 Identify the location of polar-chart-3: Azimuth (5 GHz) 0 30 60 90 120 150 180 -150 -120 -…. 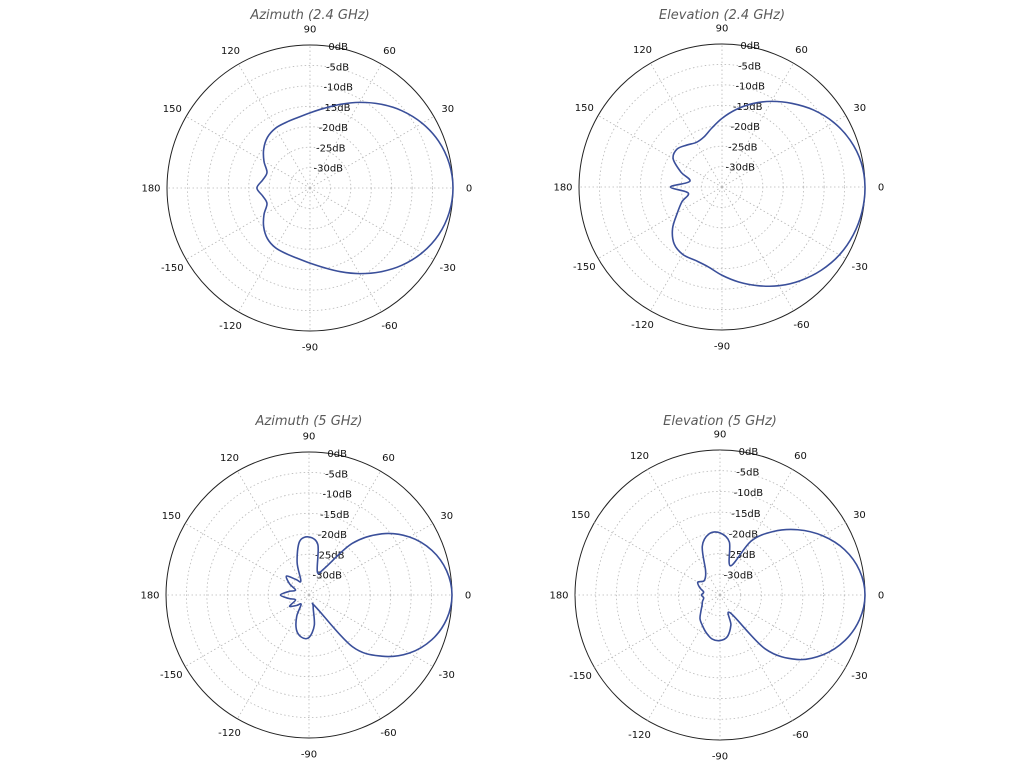
(305, 587).